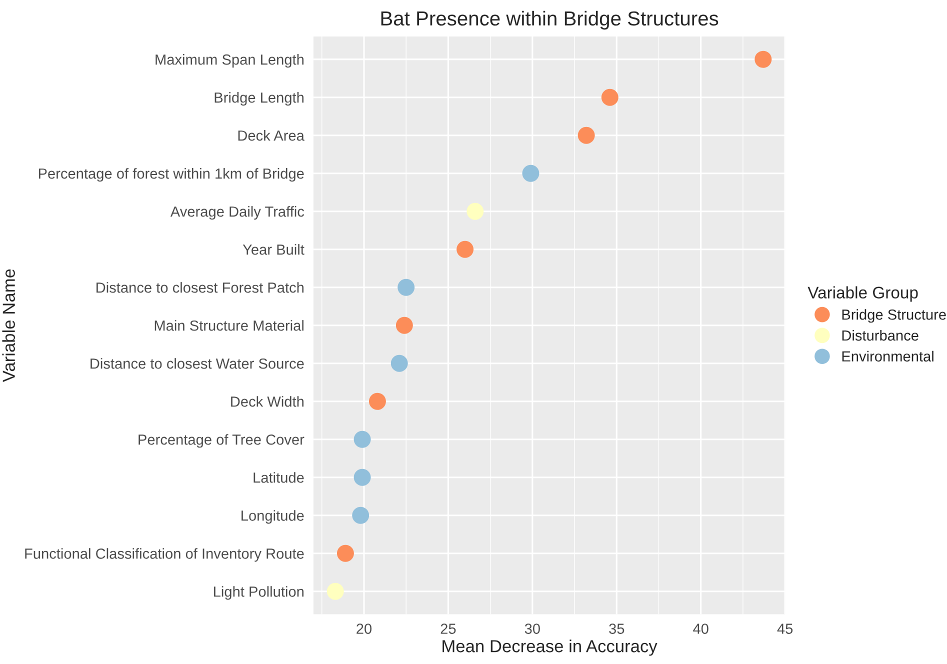 The image size is (947, 664). I want to click on chart-title: Bat Presence within Bridge Structures, so click(549, 20).